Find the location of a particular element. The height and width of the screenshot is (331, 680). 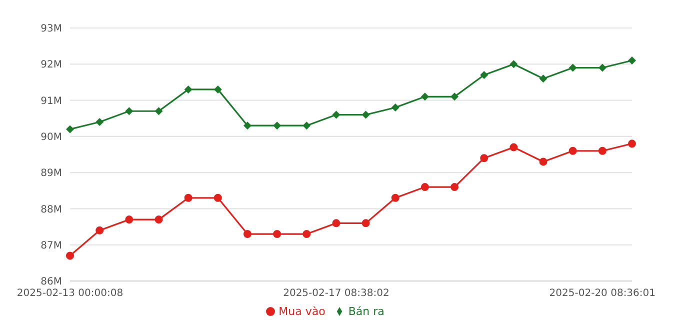

y-tick-label: 88M is located at coordinates (51, 210).